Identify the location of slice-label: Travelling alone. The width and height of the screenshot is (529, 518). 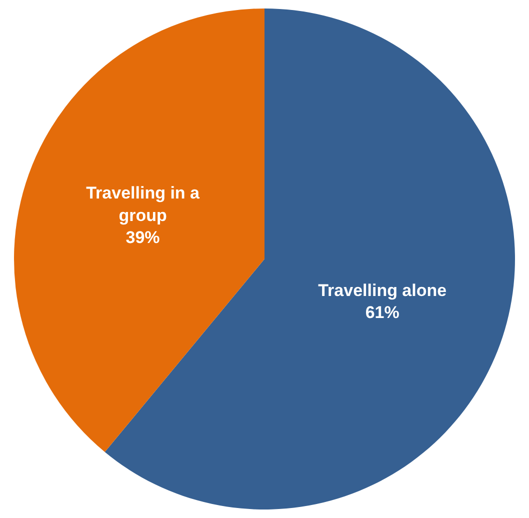
(382, 290).